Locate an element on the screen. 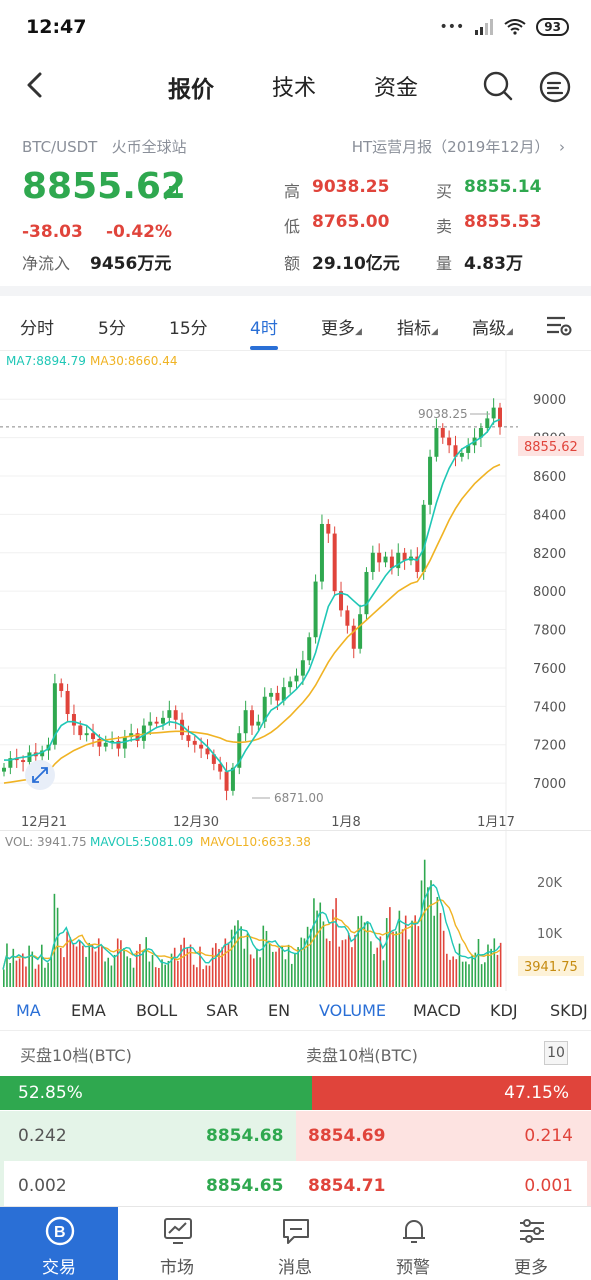 This screenshot has width=591, height=1280. high-price-marker: 9038.25 is located at coordinates (443, 414).